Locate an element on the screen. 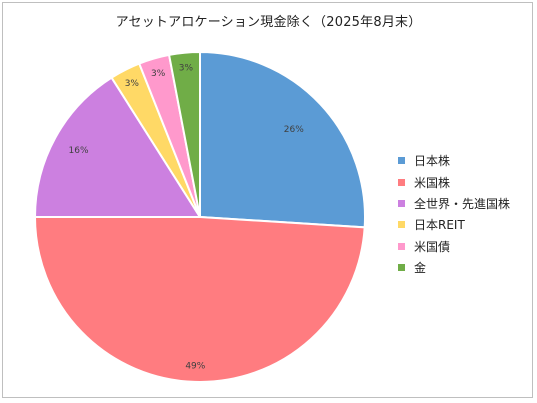 This screenshot has height=403, width=537. chart-title: アセットアロケーション現金除く（2025年8月末） is located at coordinates (268, 22).